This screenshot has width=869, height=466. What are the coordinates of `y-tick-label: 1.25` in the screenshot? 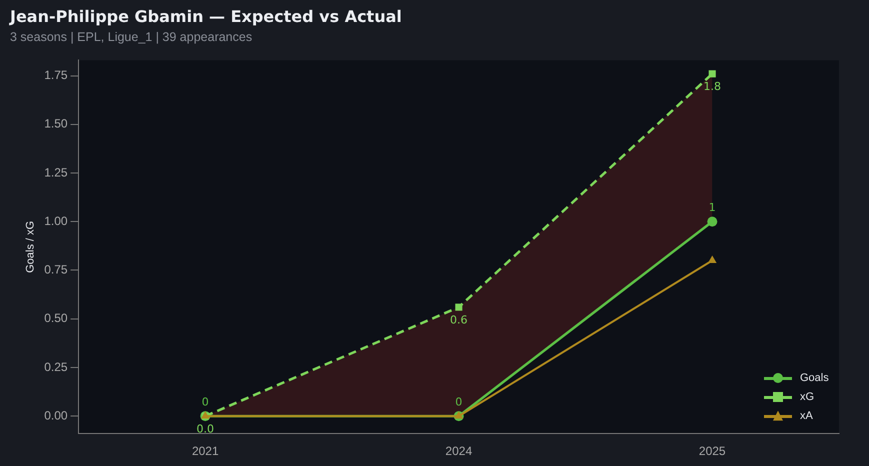 It's located at (56, 172).